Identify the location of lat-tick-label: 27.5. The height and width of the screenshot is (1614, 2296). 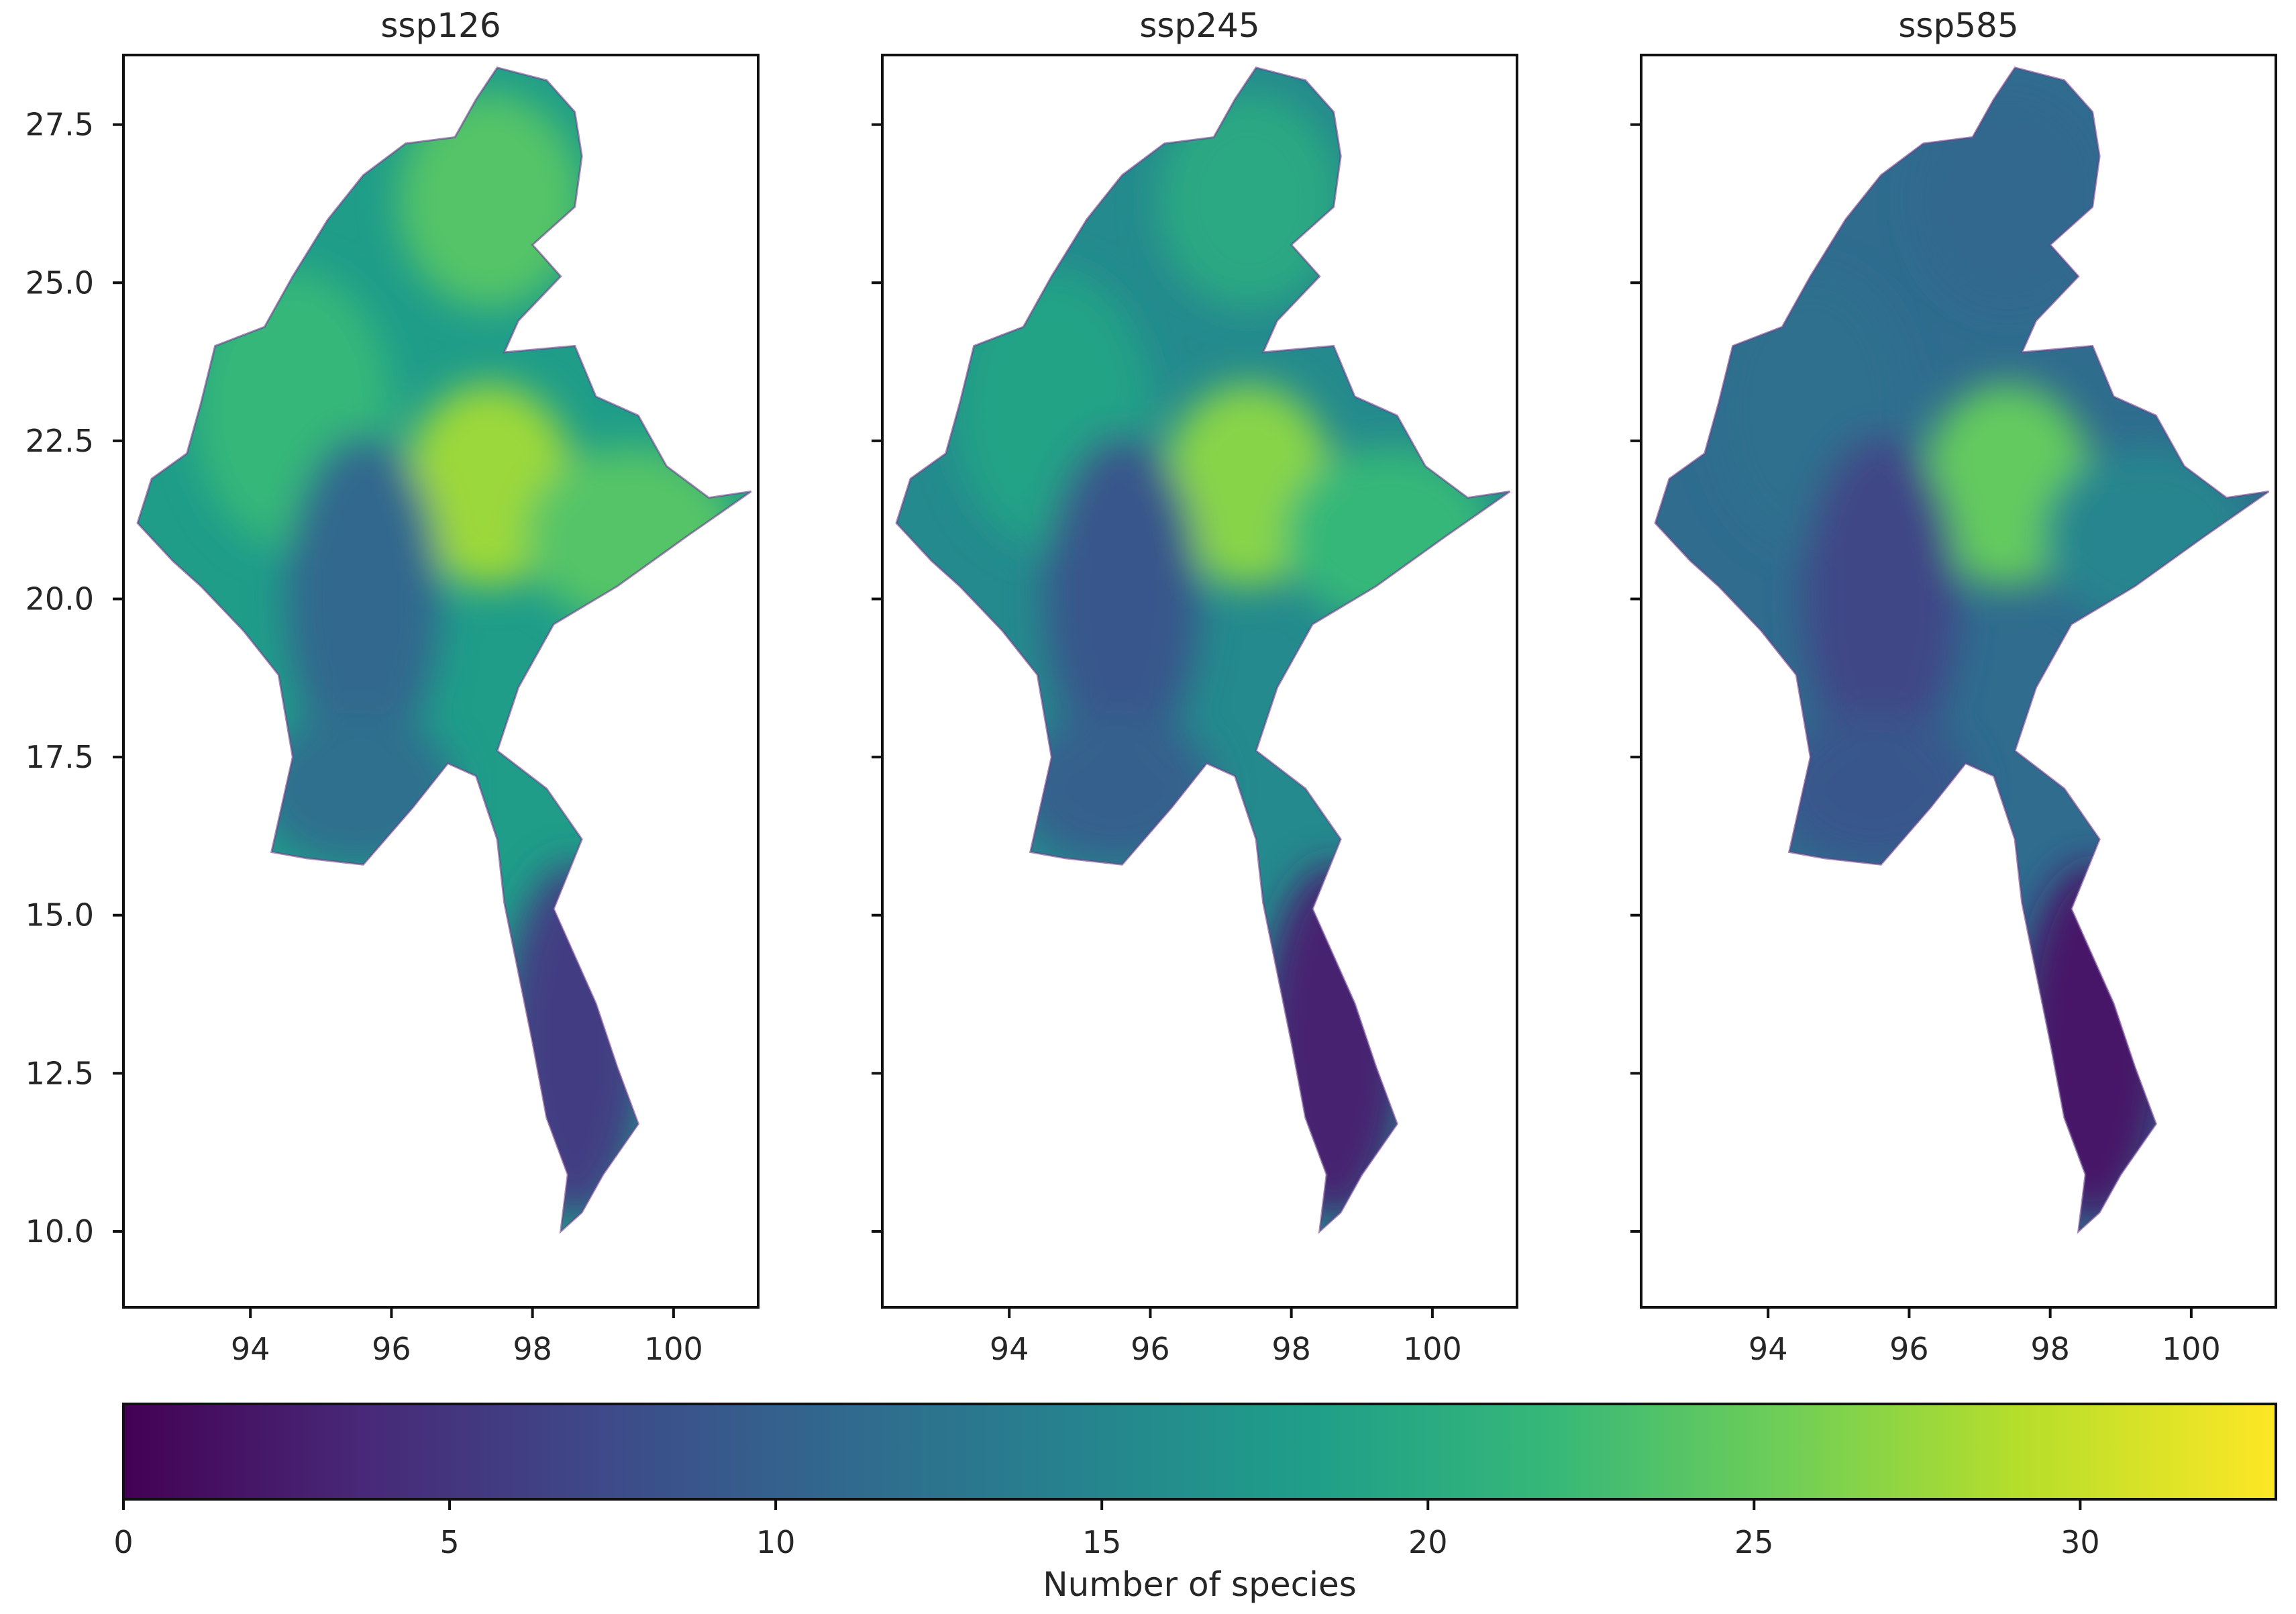
(59, 125).